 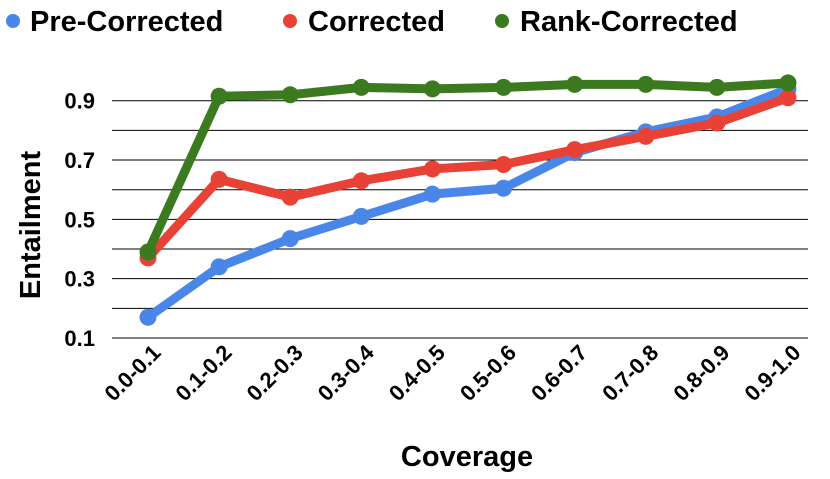 I want to click on legend: Pre-Corrected Corrected Rank-Corrected, so click(x=372, y=22).